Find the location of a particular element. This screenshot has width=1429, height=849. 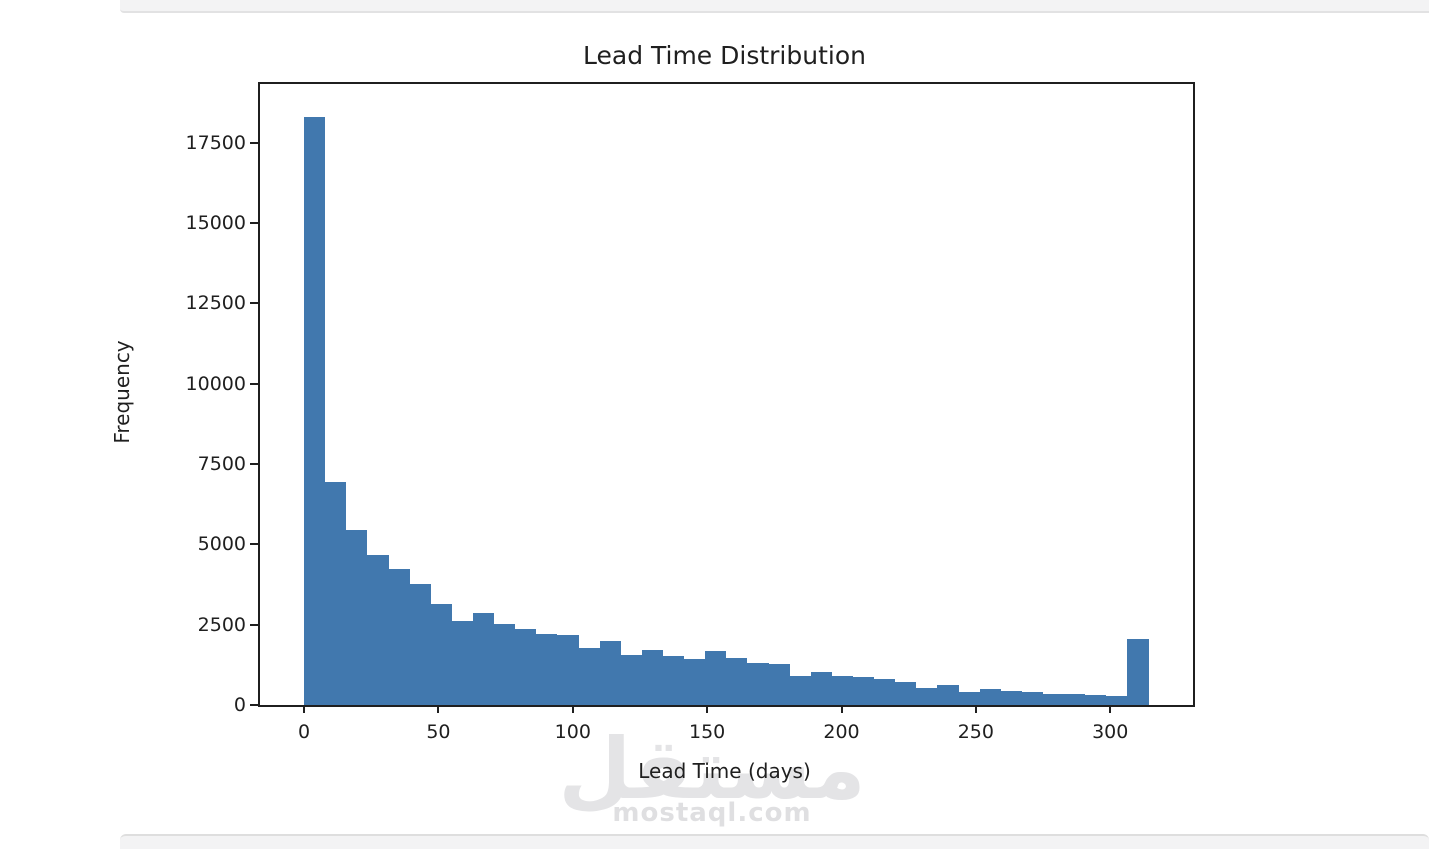

y-tick-label: 2500 is located at coordinates (221, 624).